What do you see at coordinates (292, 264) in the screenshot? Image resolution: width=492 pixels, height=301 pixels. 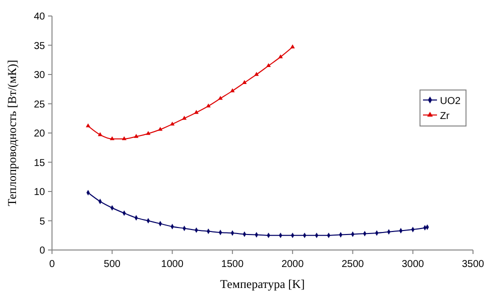 I see `x-tick-label: 2000` at bounding box center [292, 264].